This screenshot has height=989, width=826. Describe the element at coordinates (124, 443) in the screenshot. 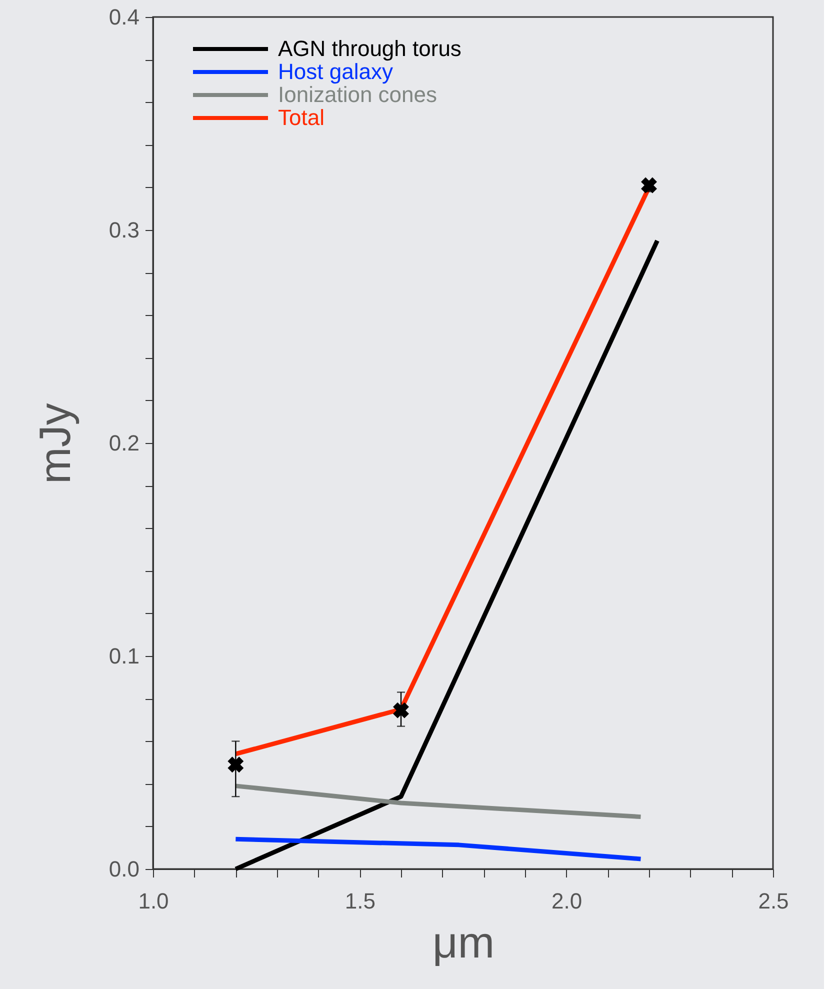

I see `y-tick-label: 0.2` at that location.